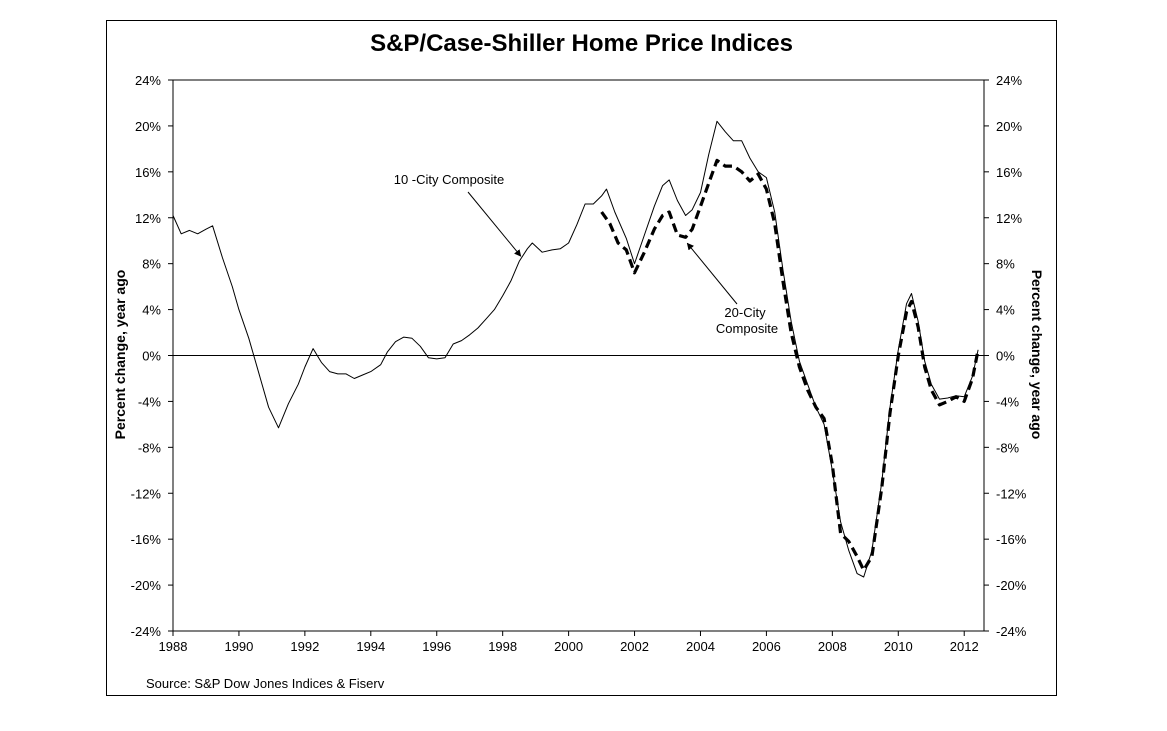 The height and width of the screenshot is (731, 1167). I want to click on source-note: Source: S&P Dow Jones Indices & Fiserv, so click(265, 683).